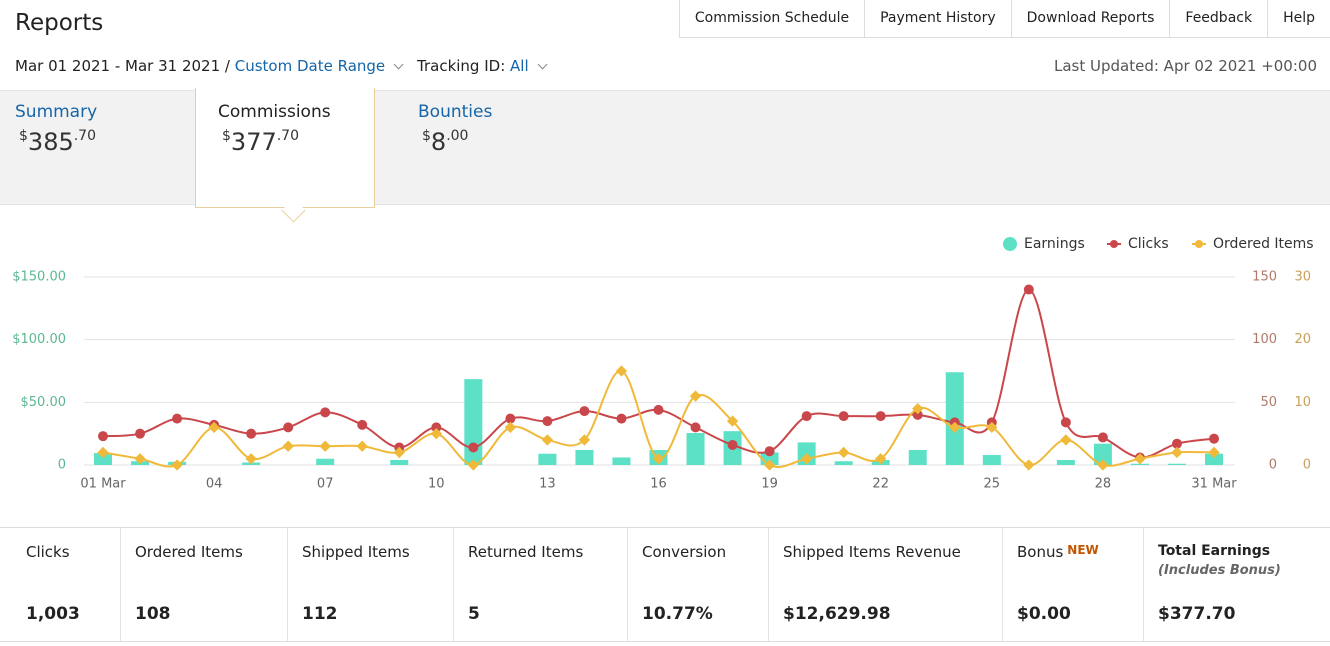  Describe the element at coordinates (122, 66) in the screenshot. I see `date-range: Mar 01 2021 - Mar 31 2021 /` at that location.